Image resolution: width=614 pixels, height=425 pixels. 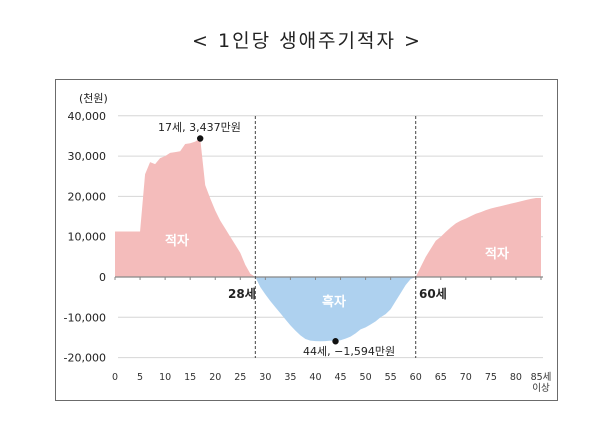 I want to click on x-tick-label: 40, so click(x=315, y=377).